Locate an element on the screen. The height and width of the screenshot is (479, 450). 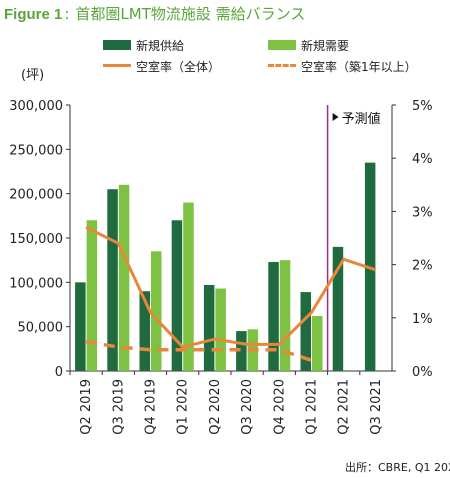
source-note: 出所：CBRE, Q1 2021 is located at coordinates (397, 467).